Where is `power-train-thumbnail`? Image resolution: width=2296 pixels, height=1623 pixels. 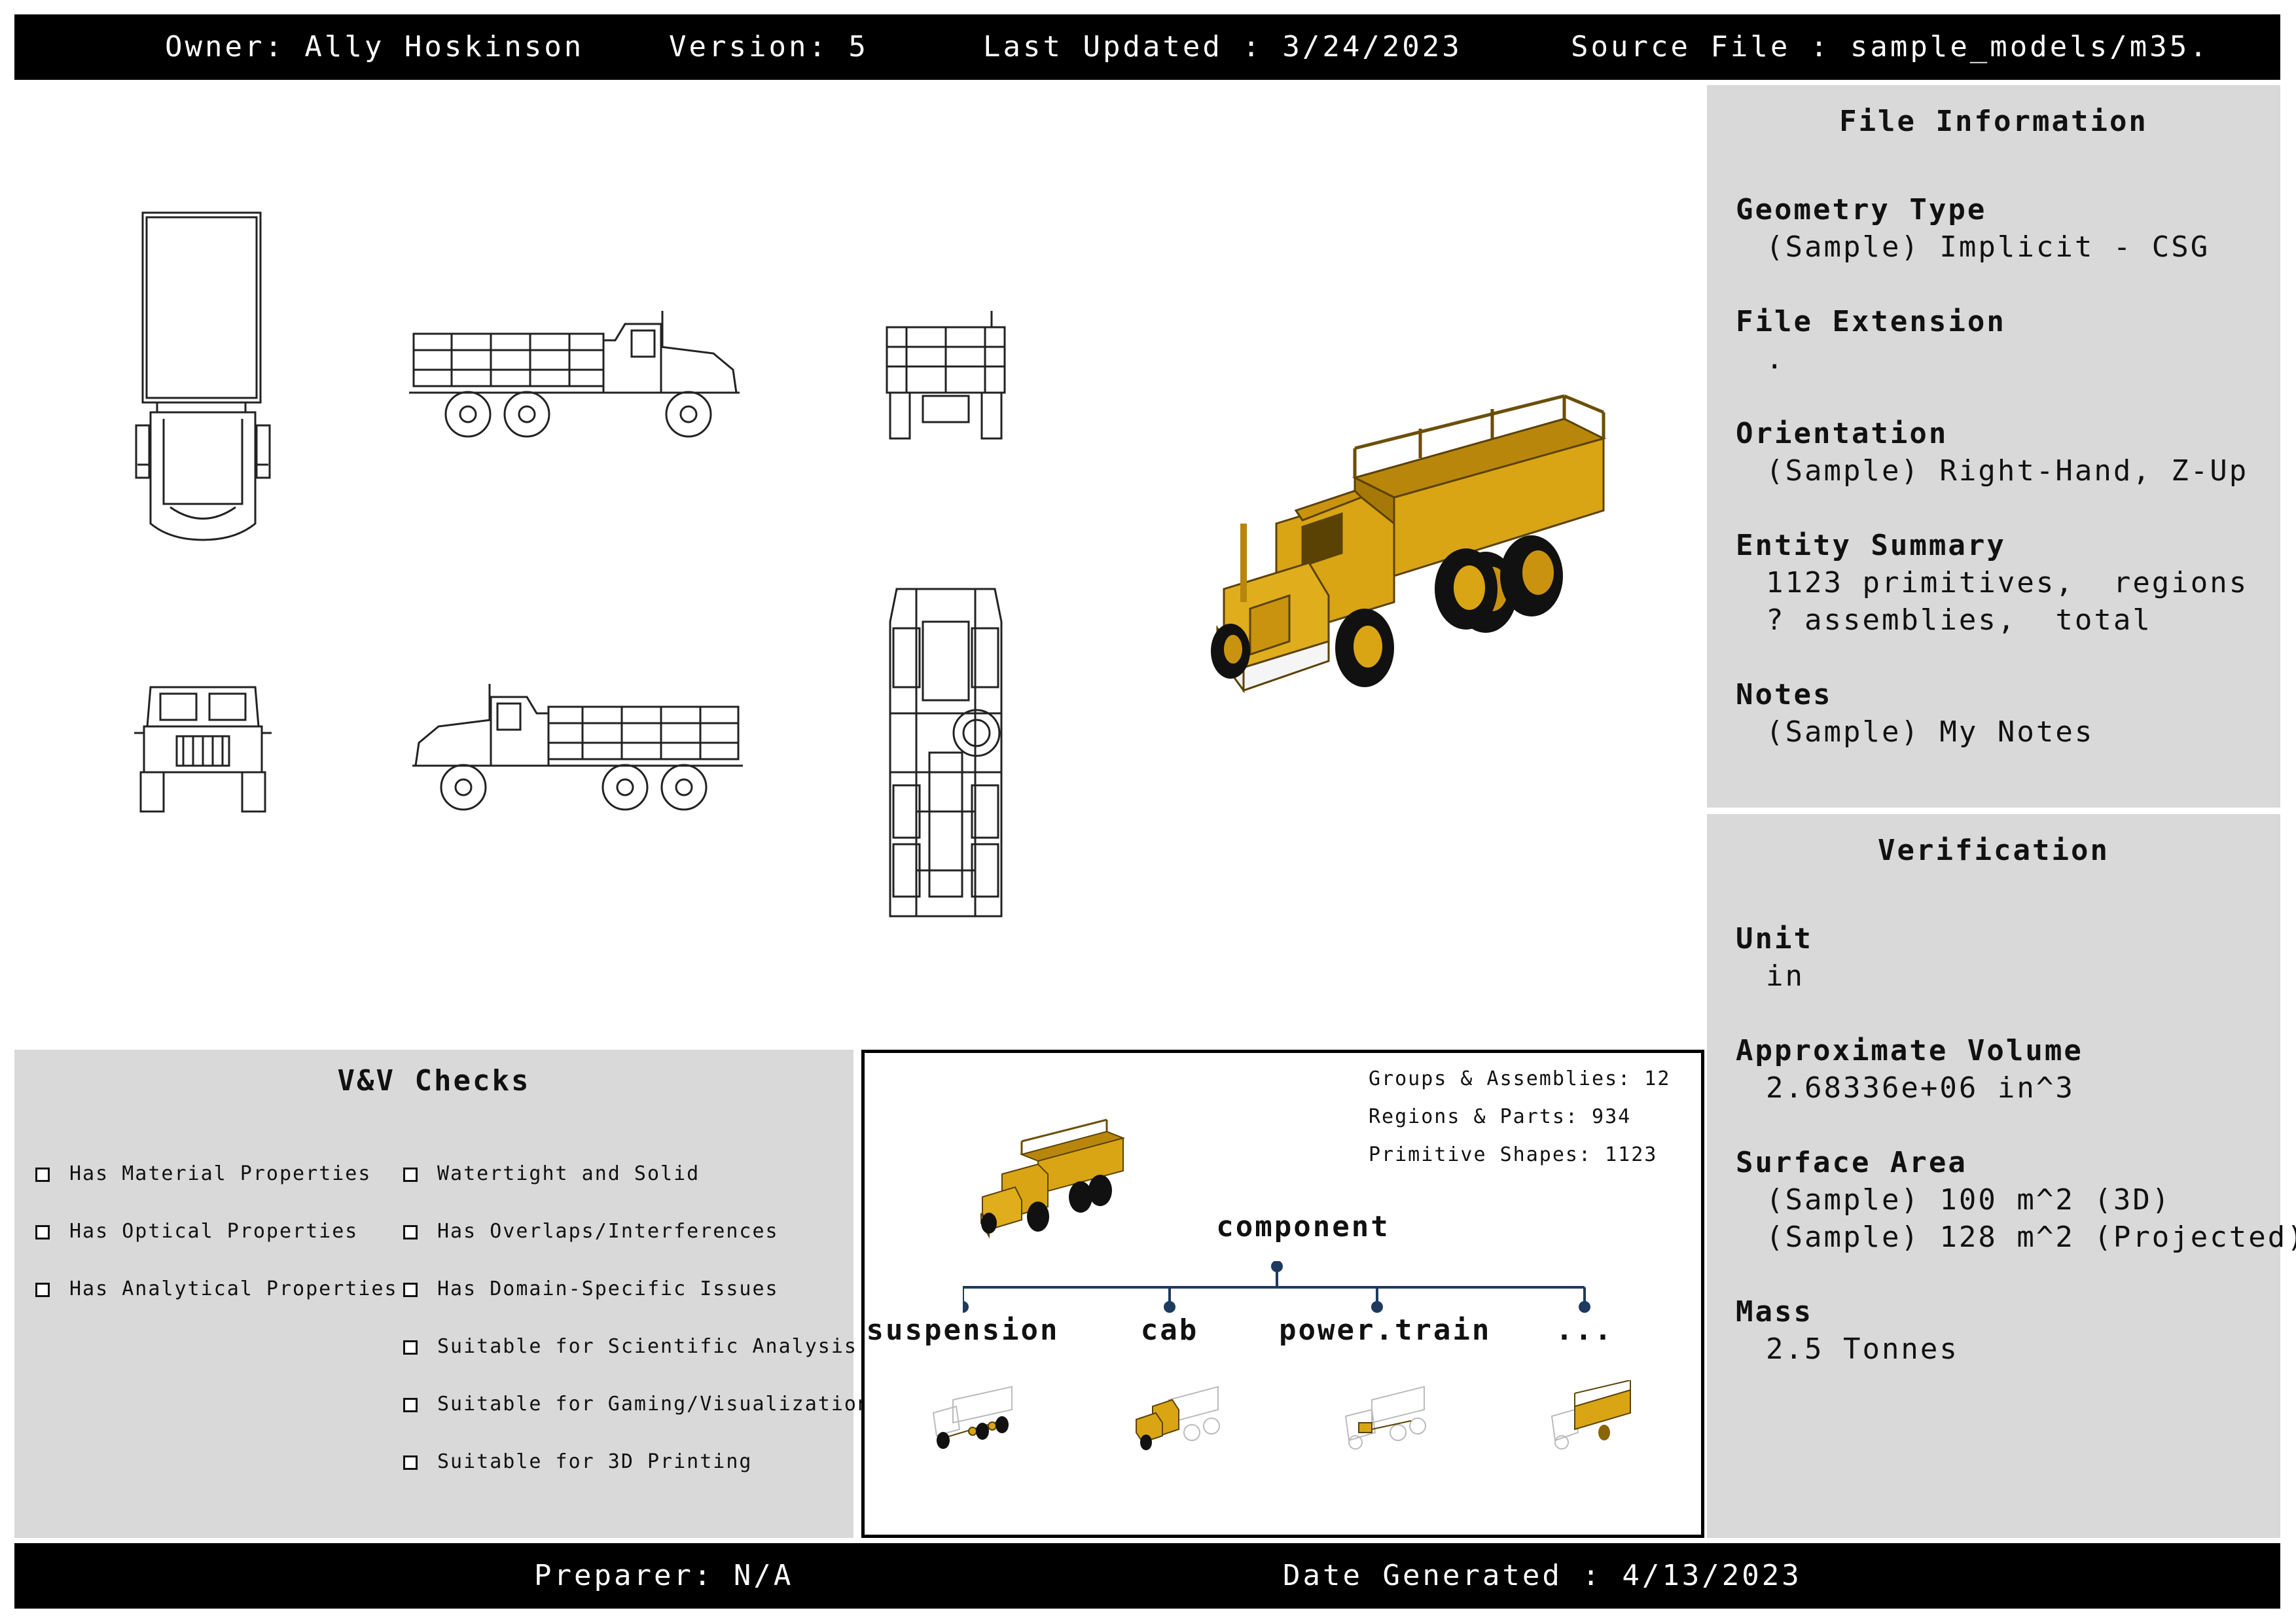 power-train-thumbnail is located at coordinates (1385, 1417).